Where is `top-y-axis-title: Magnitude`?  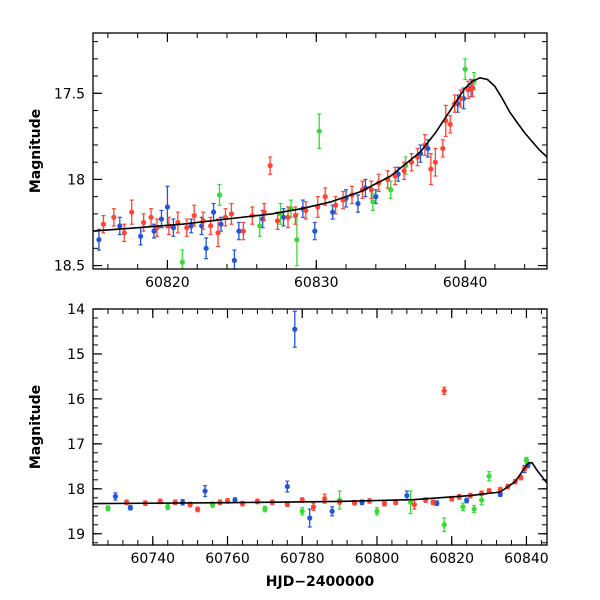
top-y-axis-title: Magnitude is located at coordinates (36, 151).